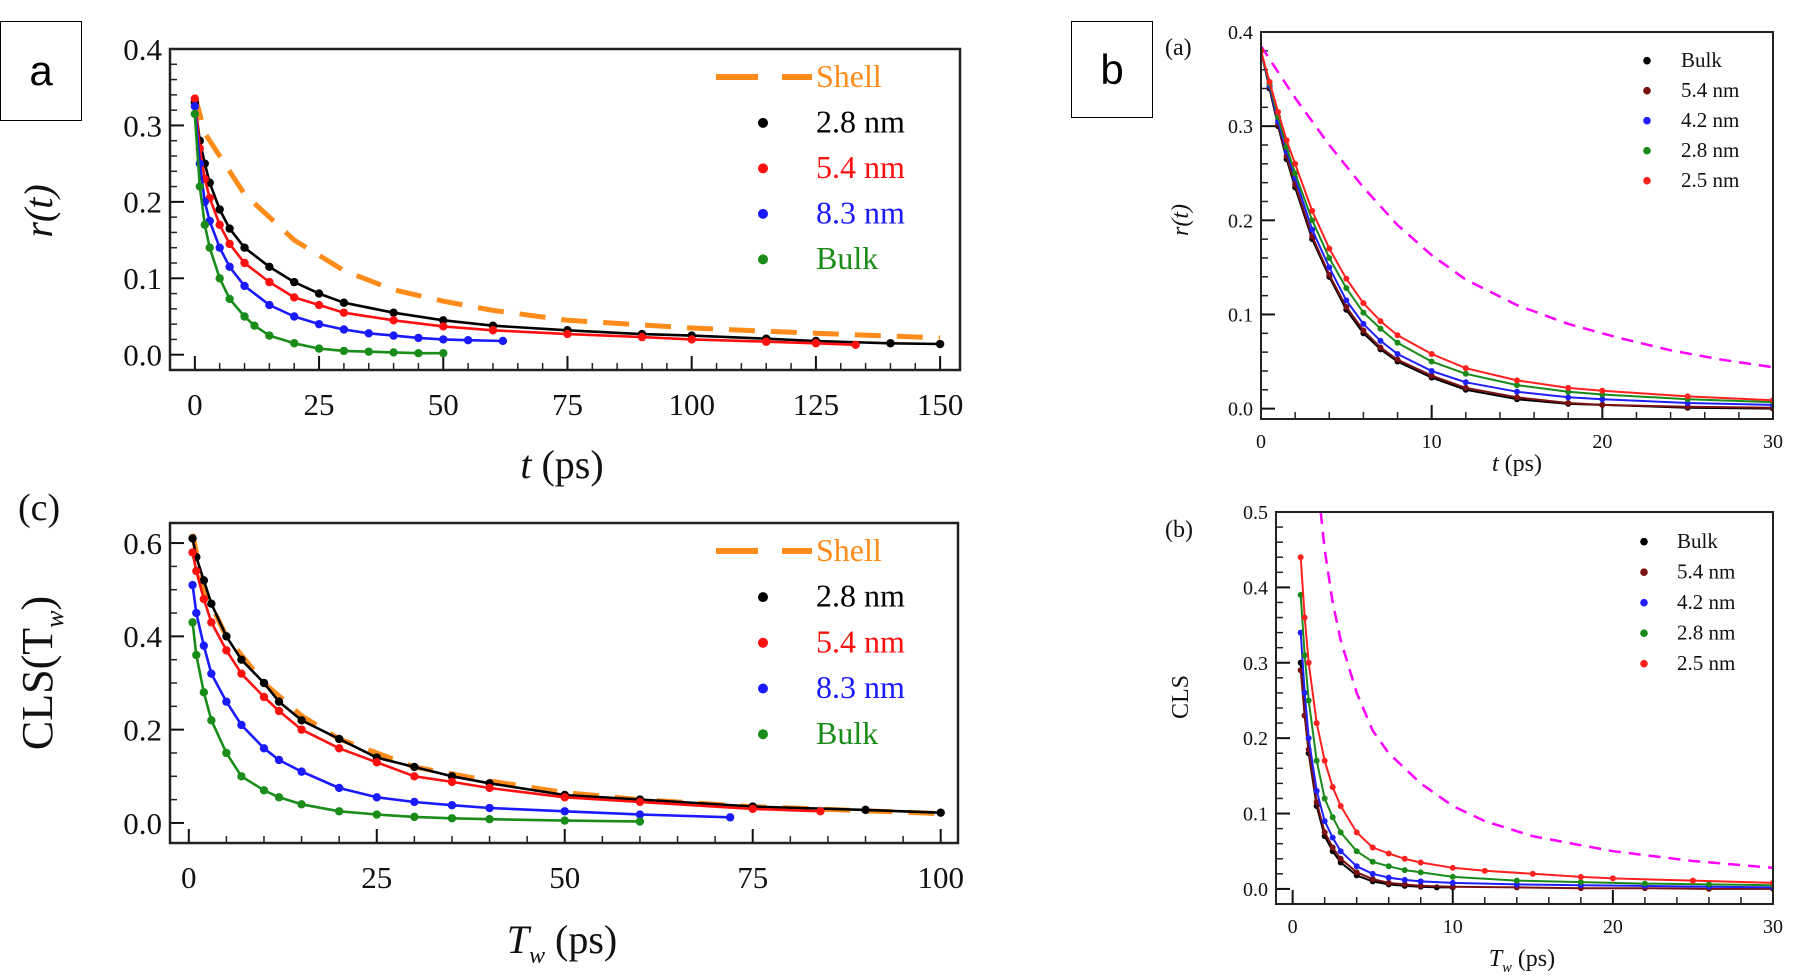 This screenshot has width=1815, height=977. Describe the element at coordinates (564, 877) in the screenshot. I see `x-tick-label: 50` at that location.